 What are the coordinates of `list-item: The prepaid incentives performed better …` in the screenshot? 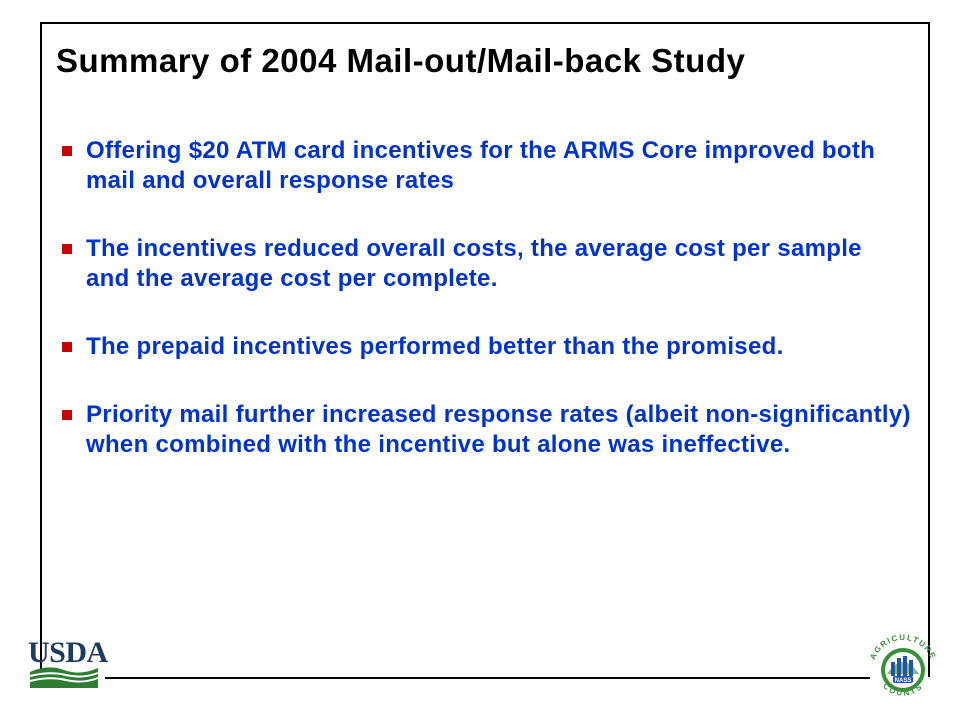 It's located at (487, 347).